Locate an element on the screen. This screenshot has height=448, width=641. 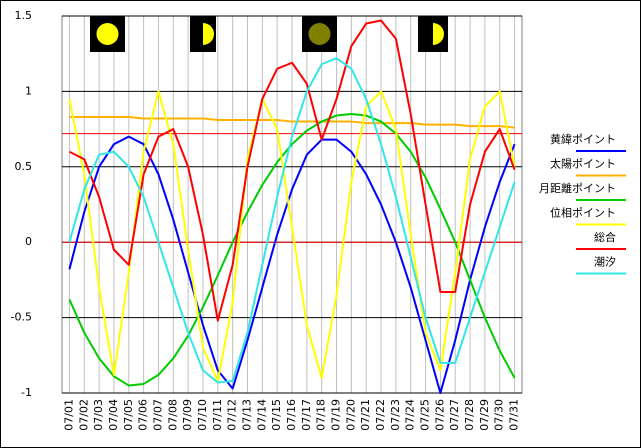
x-tick-label: 07/27 is located at coordinates (454, 415).